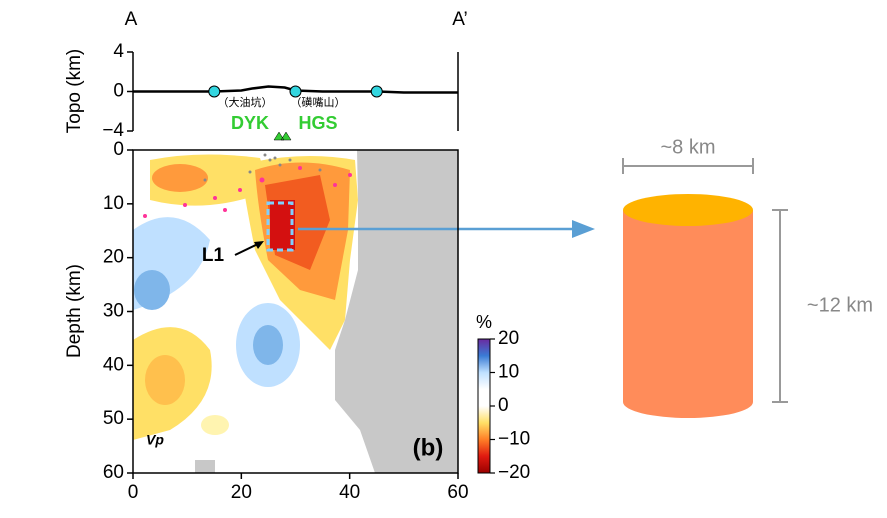  What do you see at coordinates (508, 338) in the screenshot?
I see `colorbar-tick-label: 20` at bounding box center [508, 338].